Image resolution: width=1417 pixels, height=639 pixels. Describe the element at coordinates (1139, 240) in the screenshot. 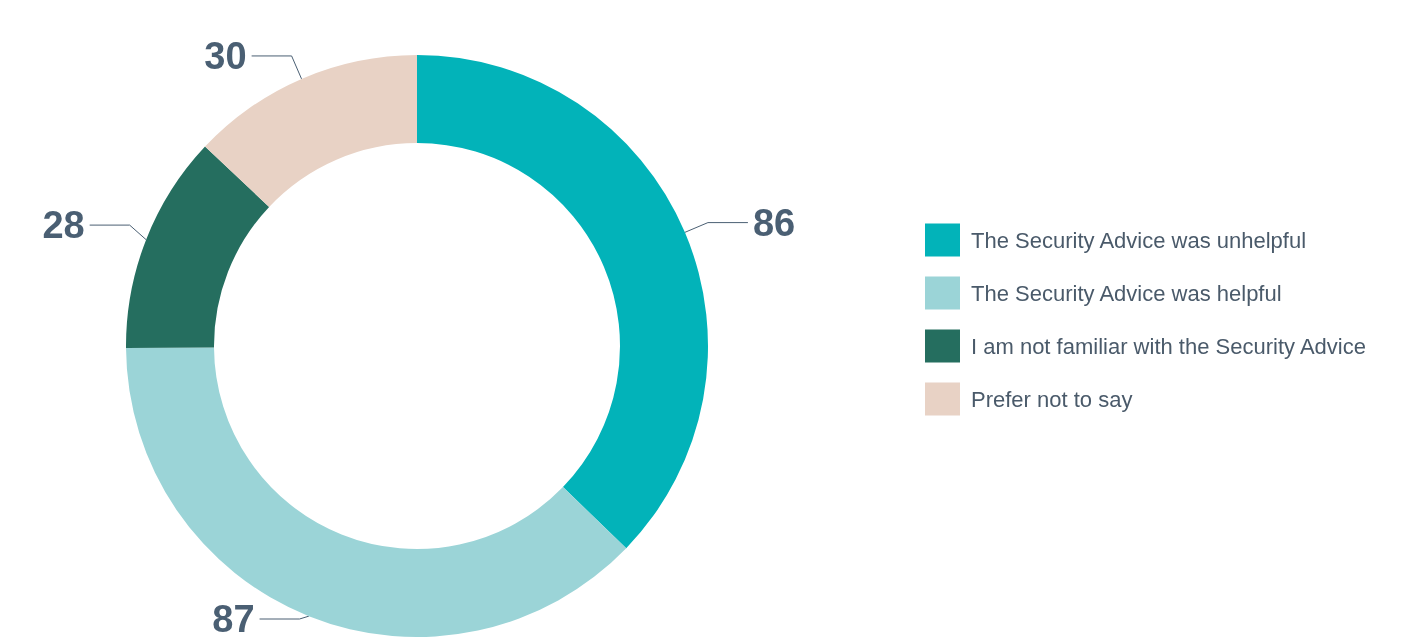

I see `legend-label: The Security Advice was unhelpful` at that location.